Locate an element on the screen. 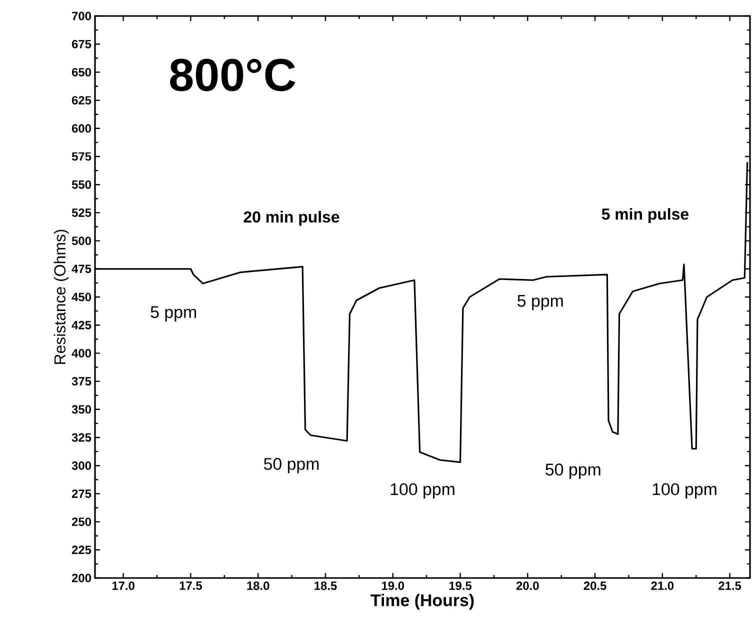 The width and height of the screenshot is (752, 618). x-tick-label: 17.0 is located at coordinates (123, 586).